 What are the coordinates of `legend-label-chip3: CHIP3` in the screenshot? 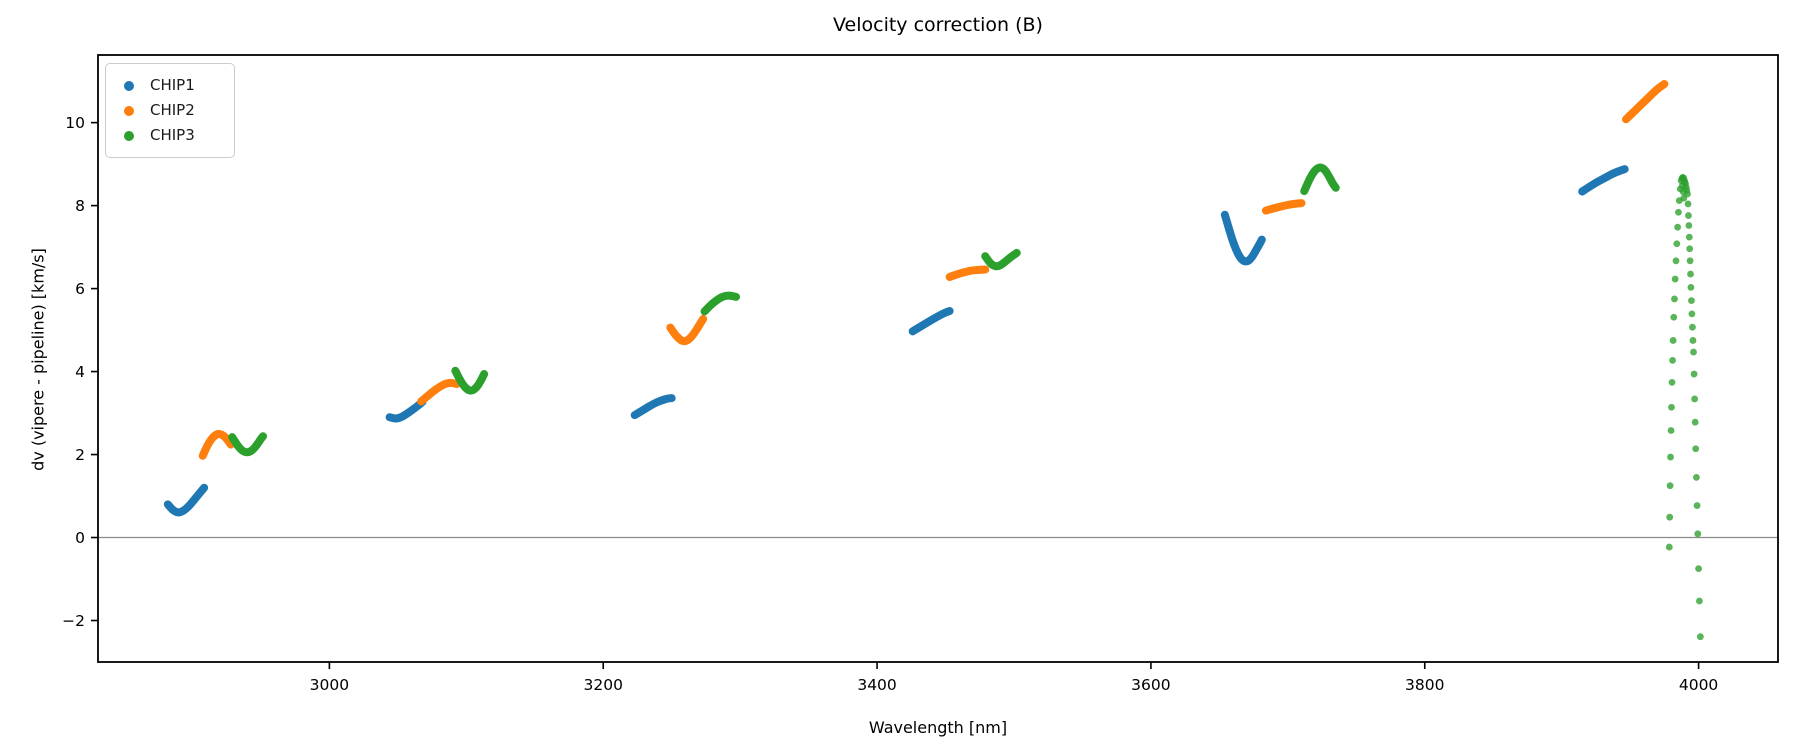 It's located at (172, 135).